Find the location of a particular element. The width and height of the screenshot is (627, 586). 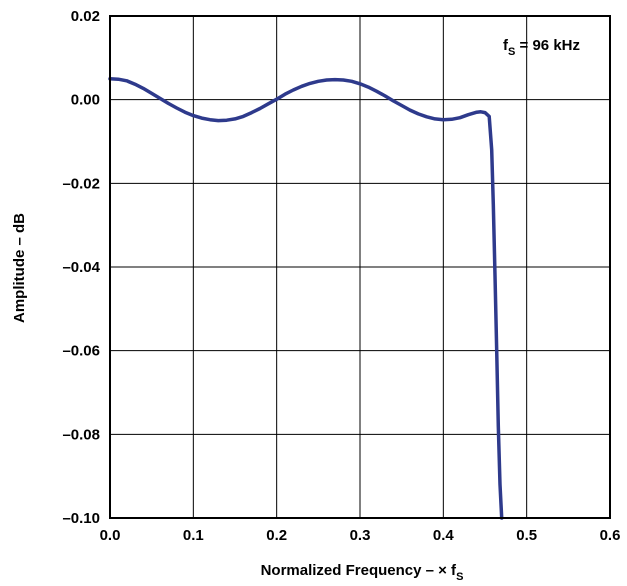

x-tick-label: 0.6 is located at coordinates (610, 535).